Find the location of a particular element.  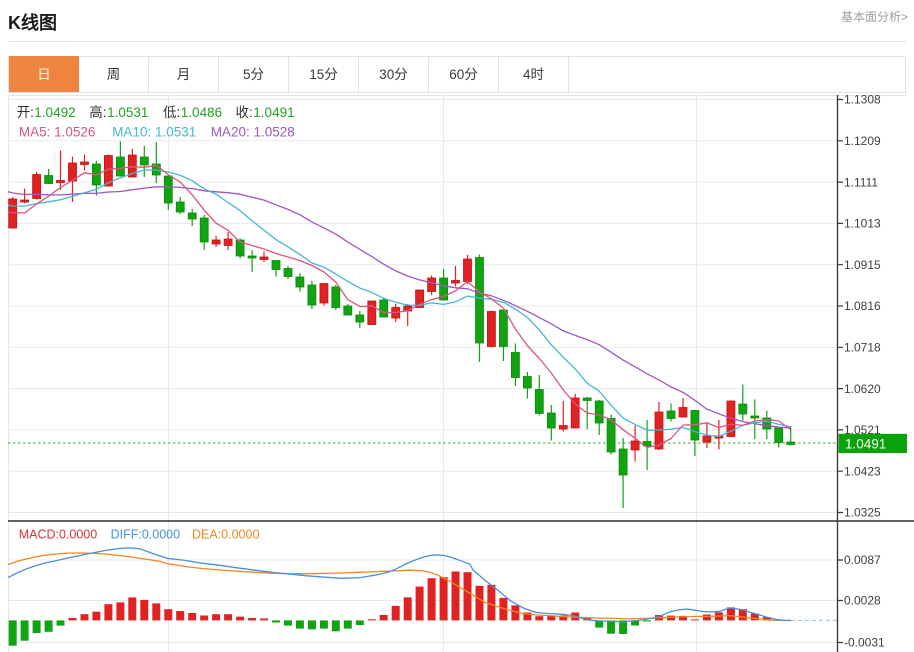

svg-text: DIFF:0.0000 is located at coordinates (146, 535).